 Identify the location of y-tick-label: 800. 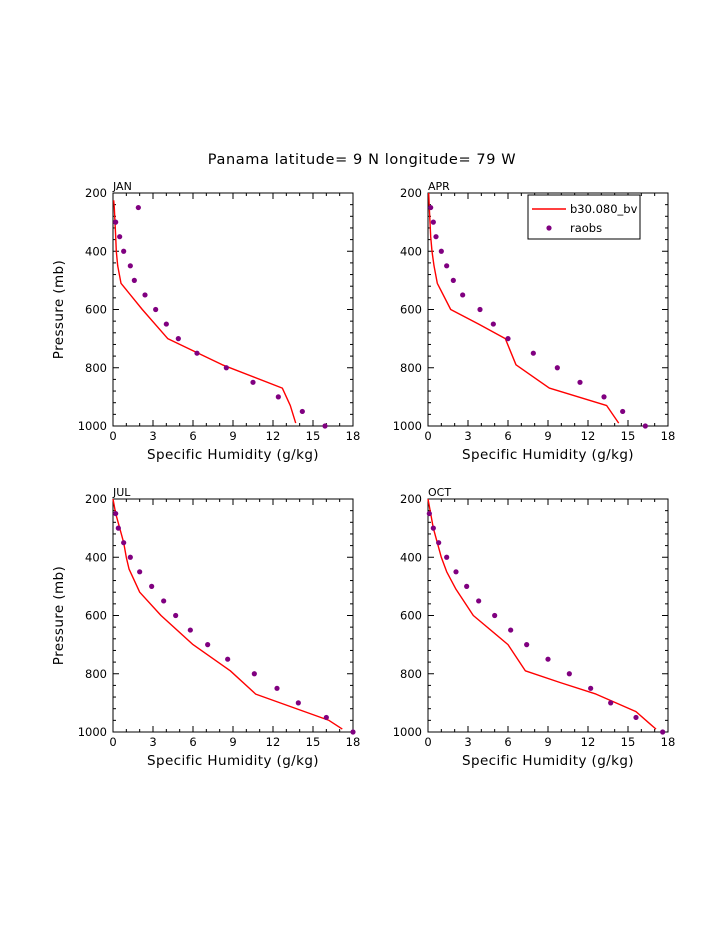
(96, 368).